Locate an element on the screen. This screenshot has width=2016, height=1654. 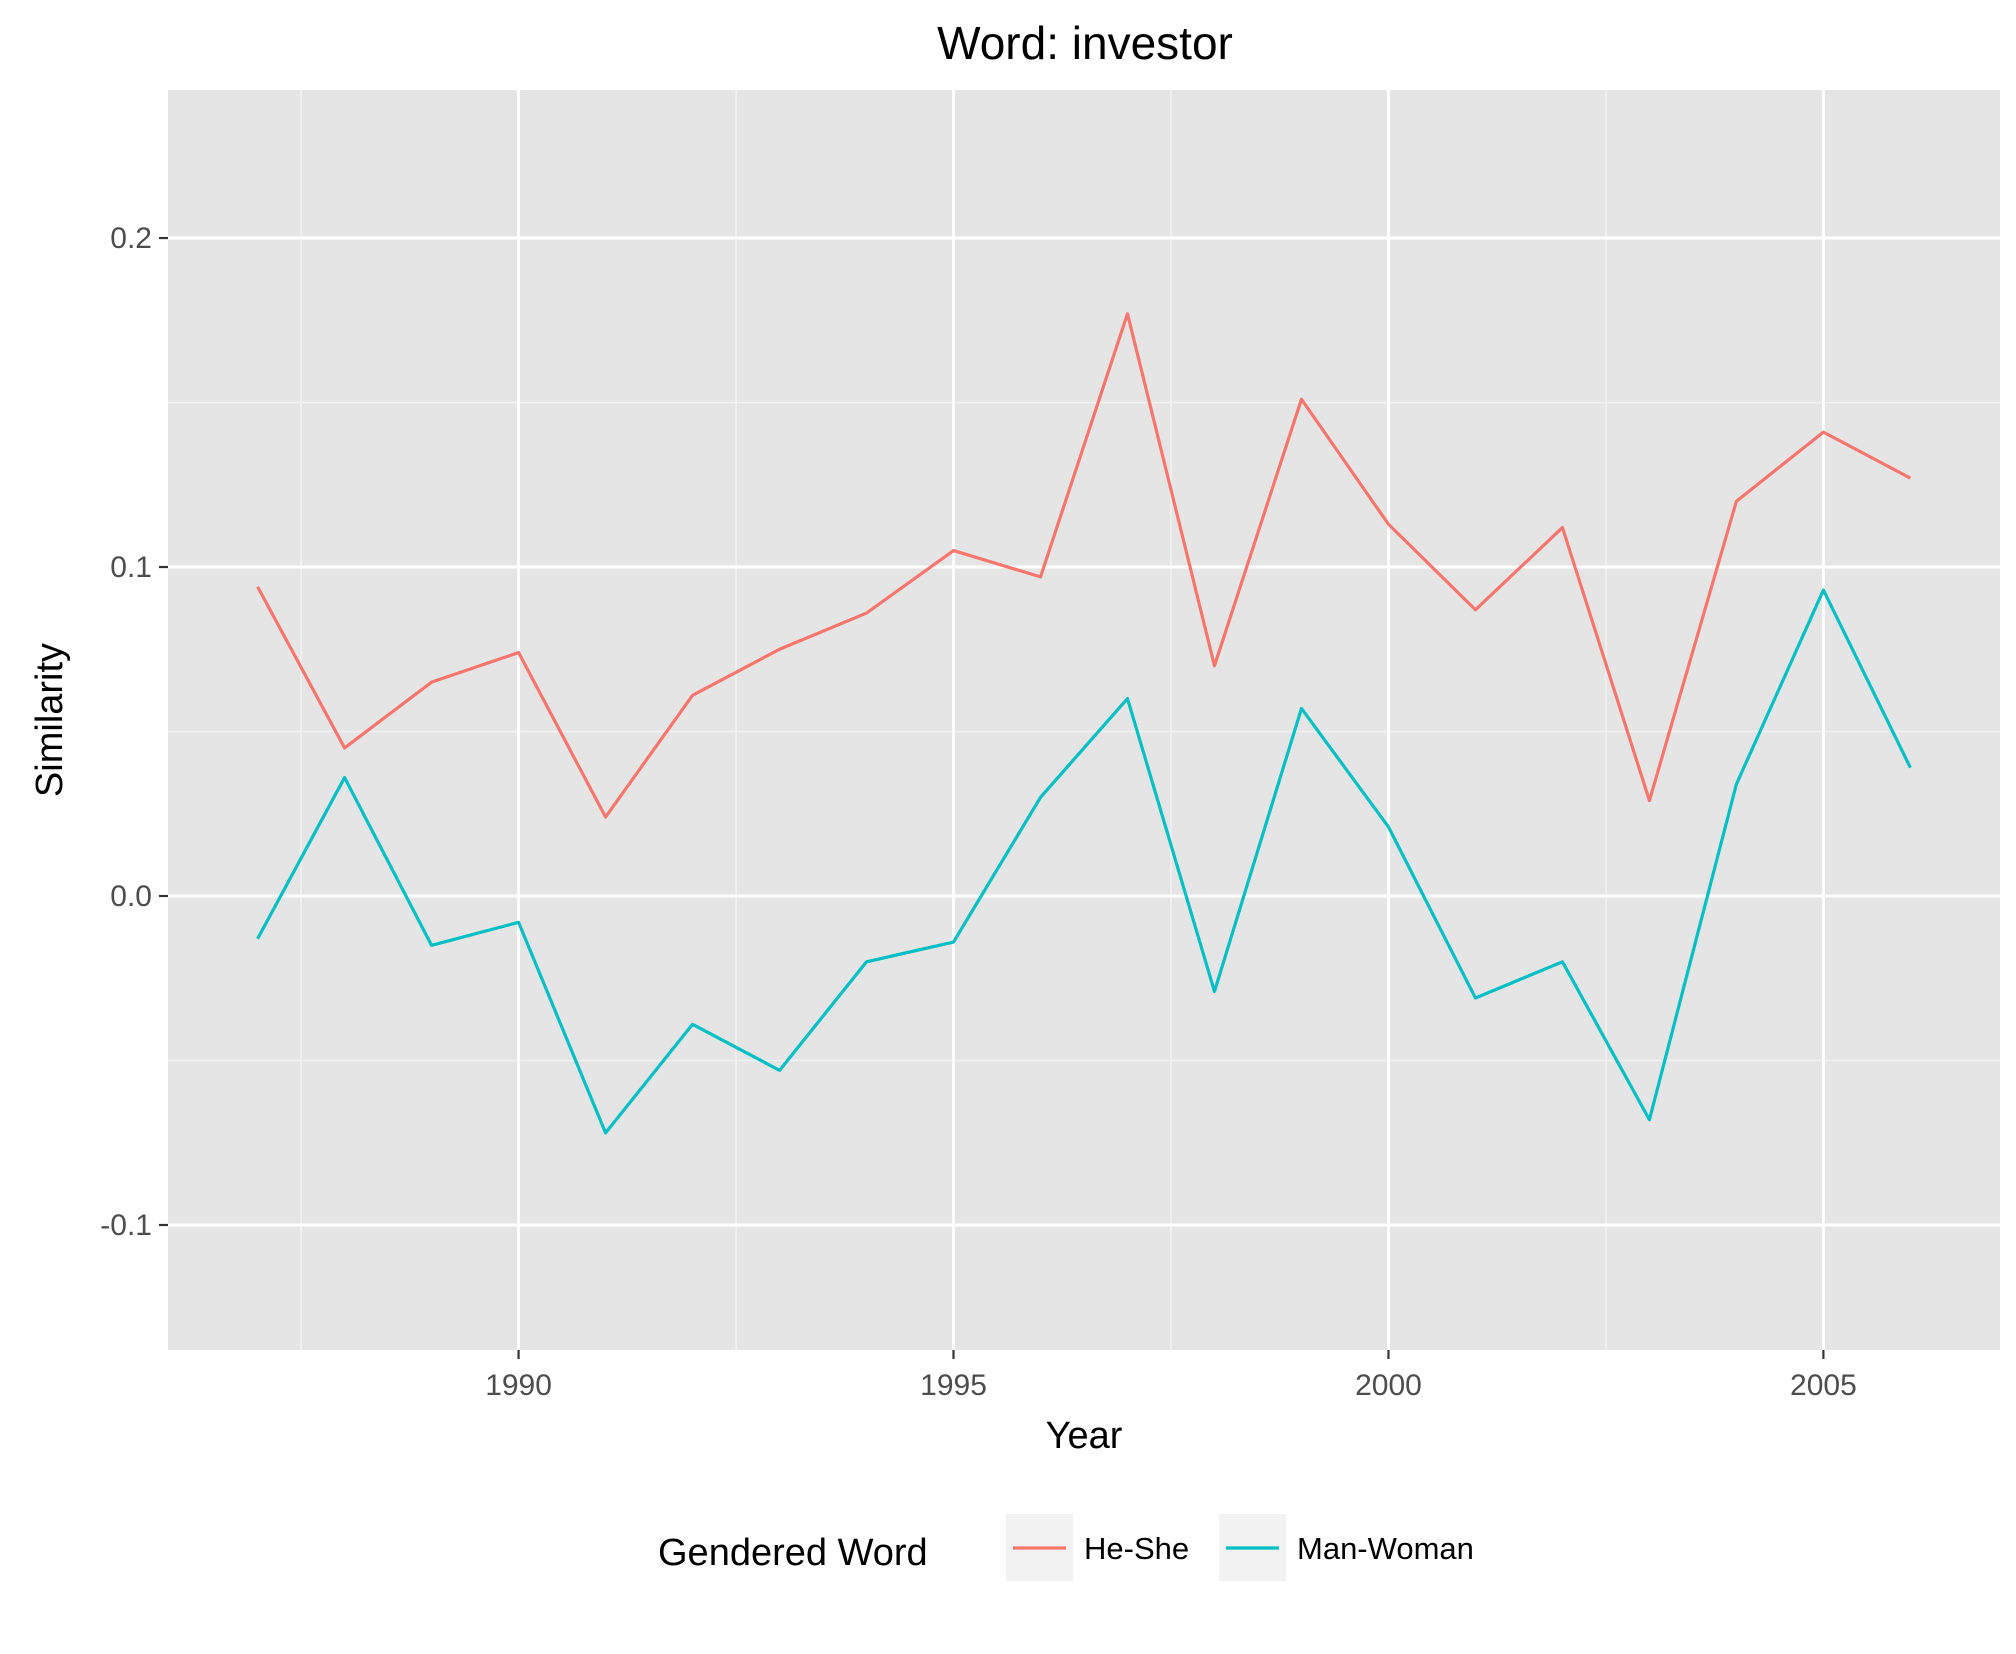
x-axis-title: Year is located at coordinates (1084, 1436).